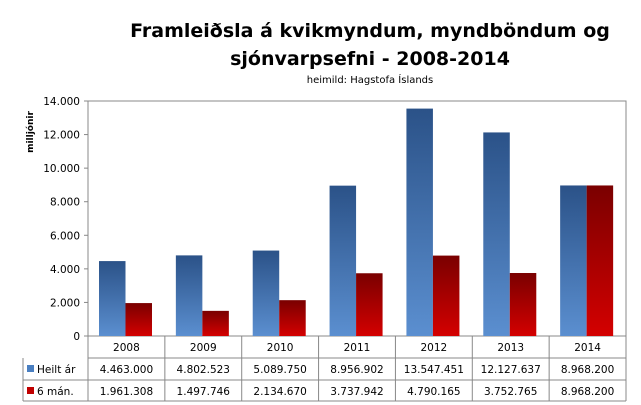  I want to click on table-cell-value: 4.802.523, so click(203, 370).